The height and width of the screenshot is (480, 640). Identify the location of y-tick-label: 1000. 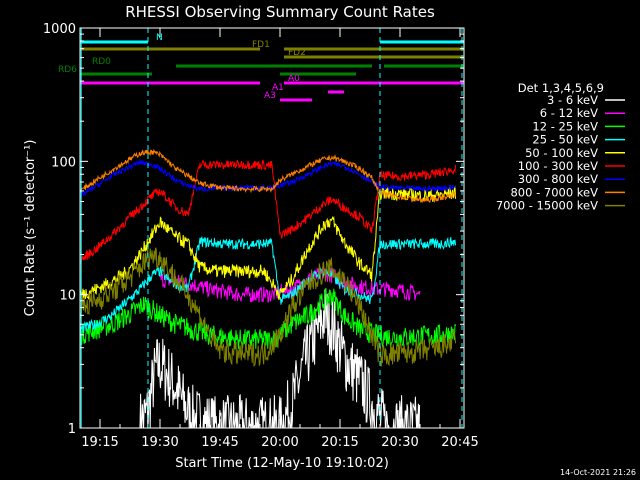
(59, 29).